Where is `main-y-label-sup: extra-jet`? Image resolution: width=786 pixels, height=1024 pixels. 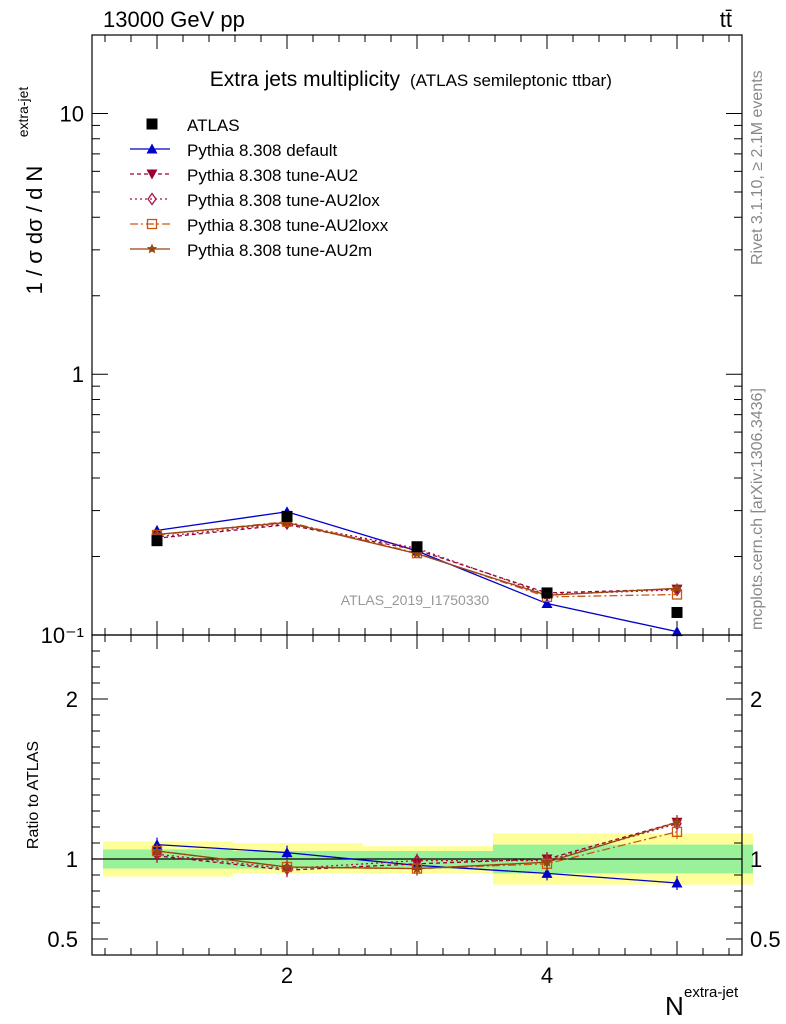 main-y-label-sup: extra-jet is located at coordinates (23, 112).